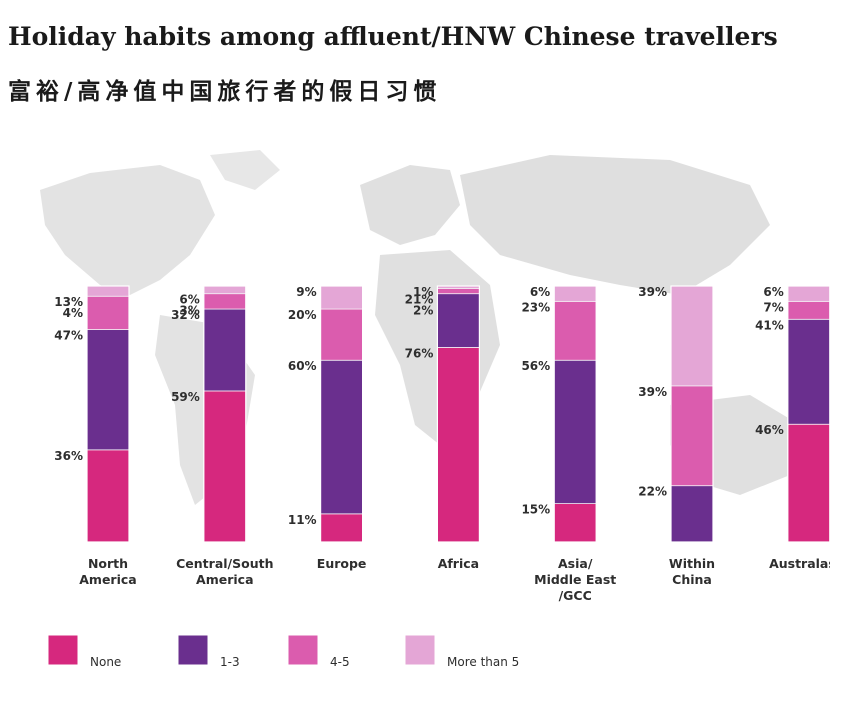 Image resolution: width=845 pixels, height=705 pixels. Describe the element at coordinates (302, 520) in the screenshot. I see `value-label-europe-none: 11%` at that location.